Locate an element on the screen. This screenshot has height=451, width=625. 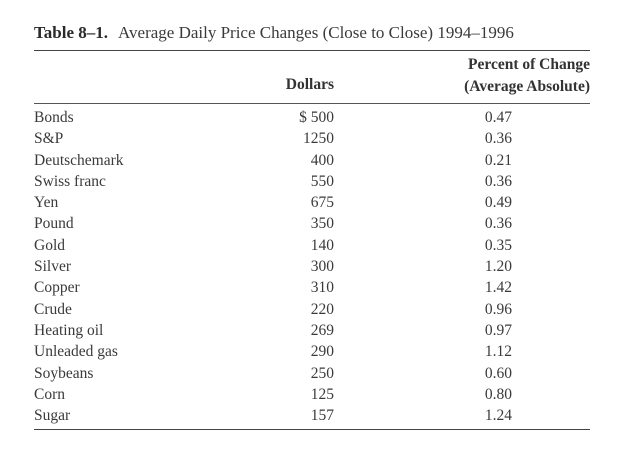
dollars-value: 140 is located at coordinates (322, 245).